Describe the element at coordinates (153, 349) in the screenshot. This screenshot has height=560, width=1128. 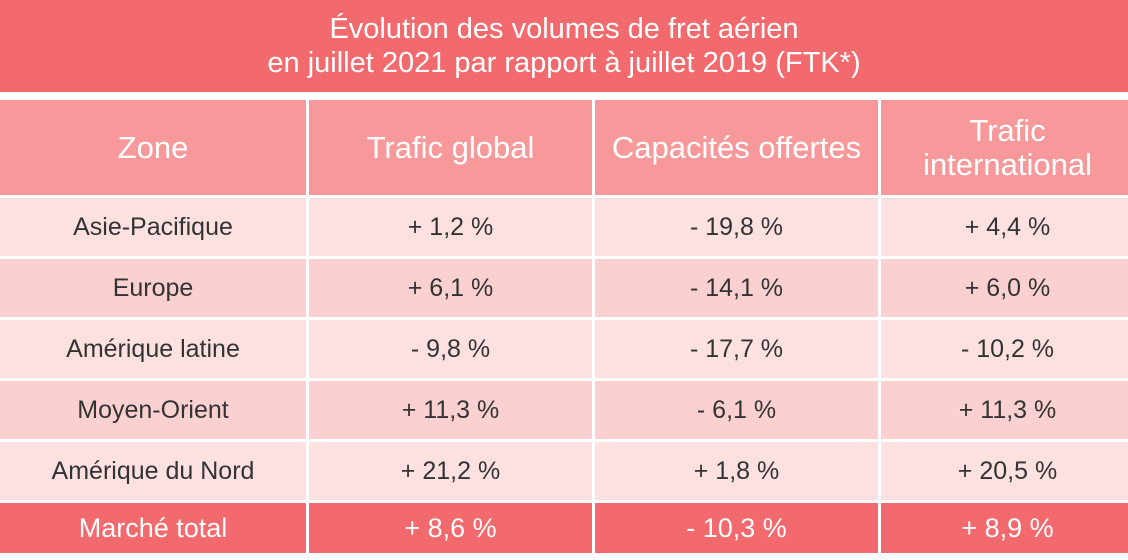
I see `cell-zone: Amérique latine` at that location.